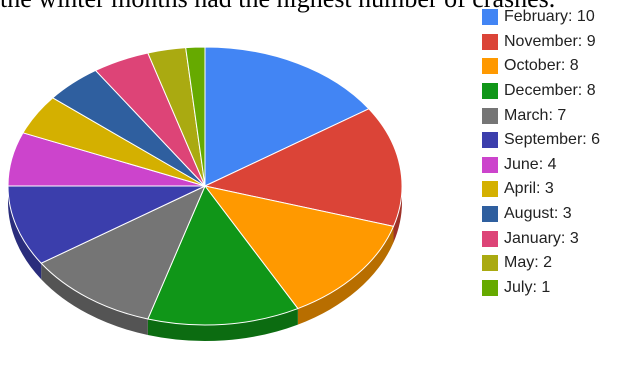 This screenshot has height=369, width=620. I want to click on legend-item-july: July: 1, so click(541, 288).